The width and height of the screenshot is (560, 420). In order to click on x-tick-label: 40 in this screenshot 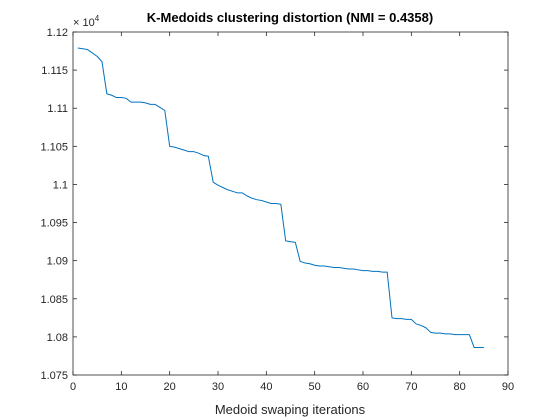, I will do `click(266, 387)`.